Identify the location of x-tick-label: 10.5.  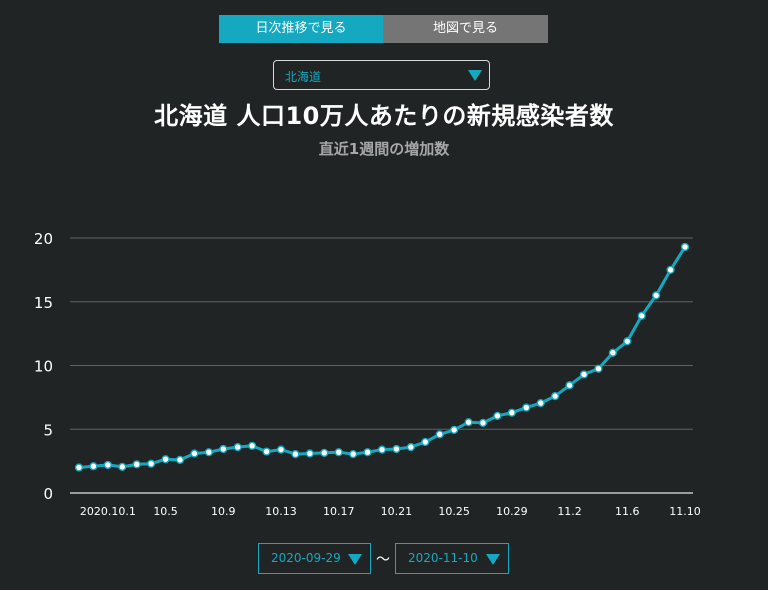
(165, 511).